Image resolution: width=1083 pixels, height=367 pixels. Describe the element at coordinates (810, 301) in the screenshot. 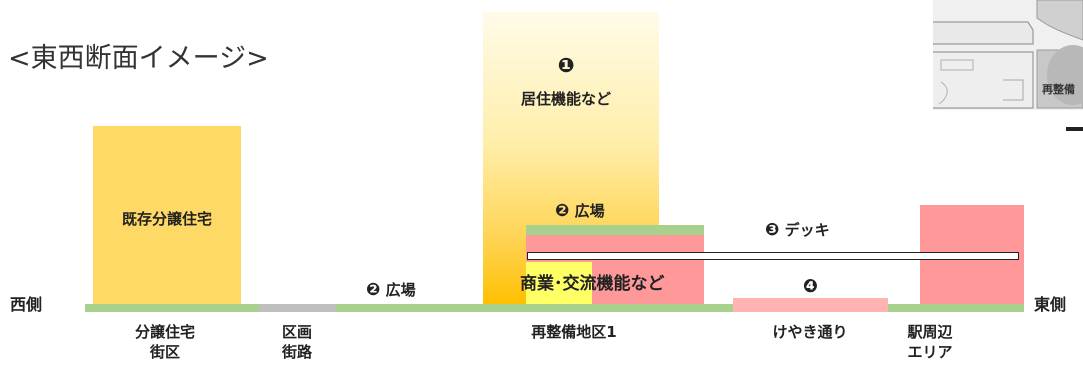

I see `zelkova-strip` at that location.